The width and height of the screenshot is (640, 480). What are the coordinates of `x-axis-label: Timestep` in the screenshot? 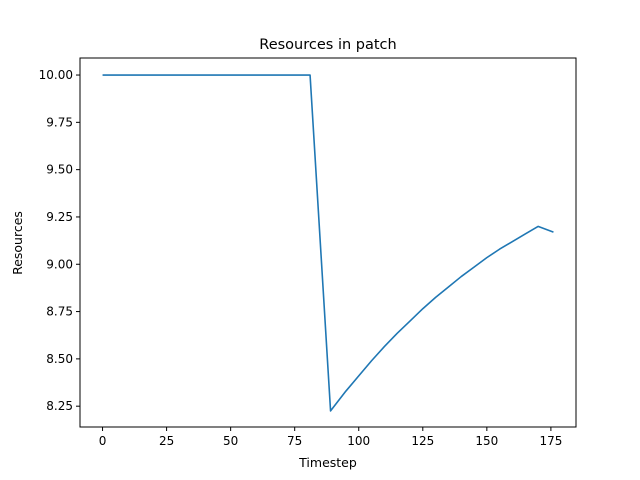 It's located at (327, 462).